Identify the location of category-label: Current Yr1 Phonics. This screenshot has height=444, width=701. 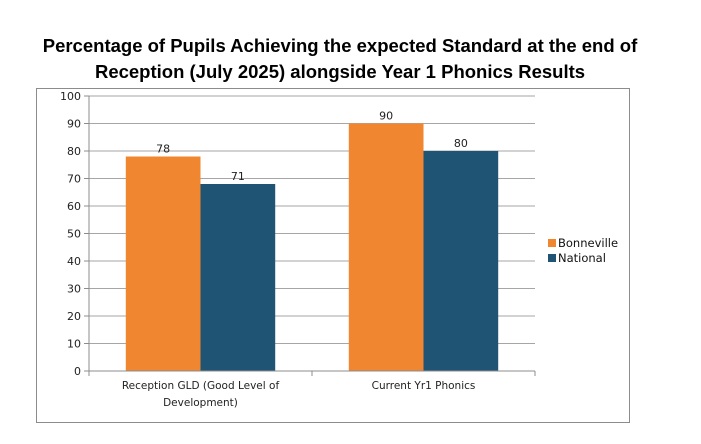
(424, 386).